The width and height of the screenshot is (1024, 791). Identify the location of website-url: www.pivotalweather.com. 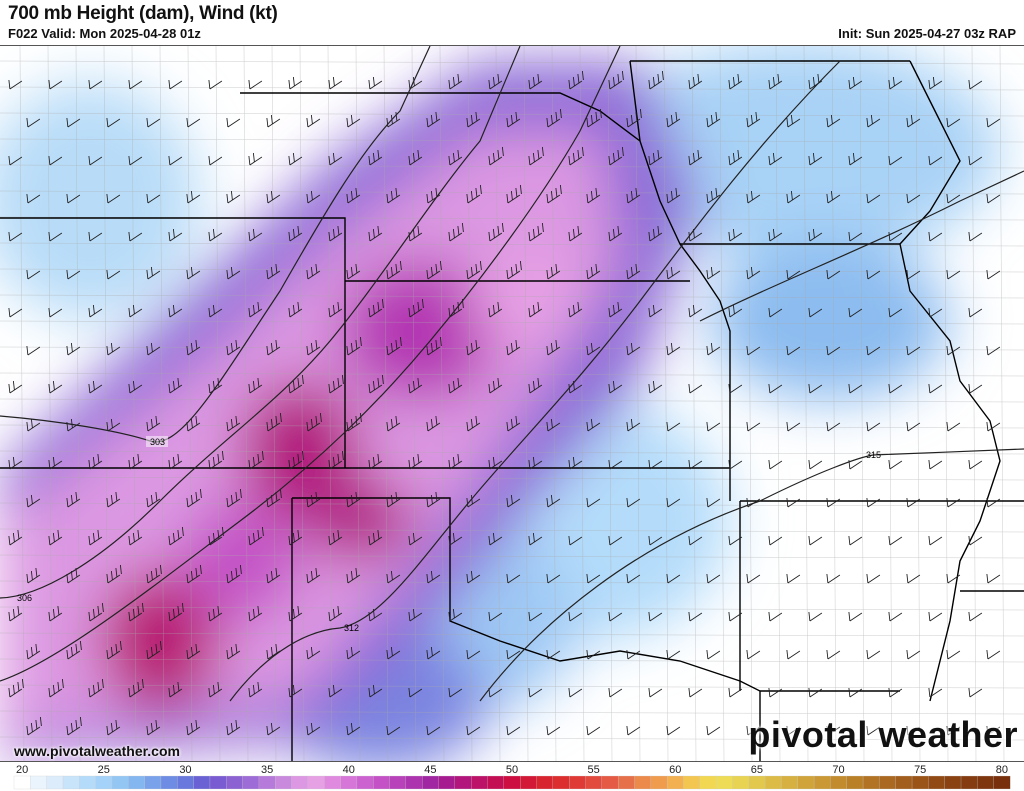
(97, 751).